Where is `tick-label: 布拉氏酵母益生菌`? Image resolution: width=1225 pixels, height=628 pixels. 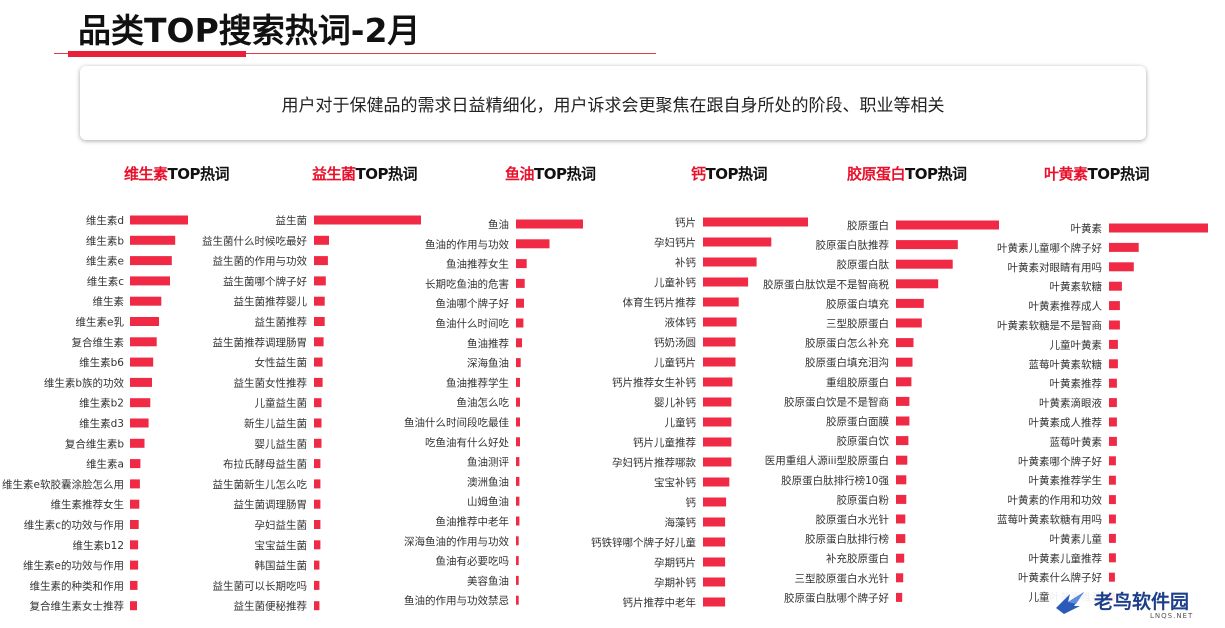
tick-label: 布拉氏酵母益生菌 is located at coordinates (265, 464).